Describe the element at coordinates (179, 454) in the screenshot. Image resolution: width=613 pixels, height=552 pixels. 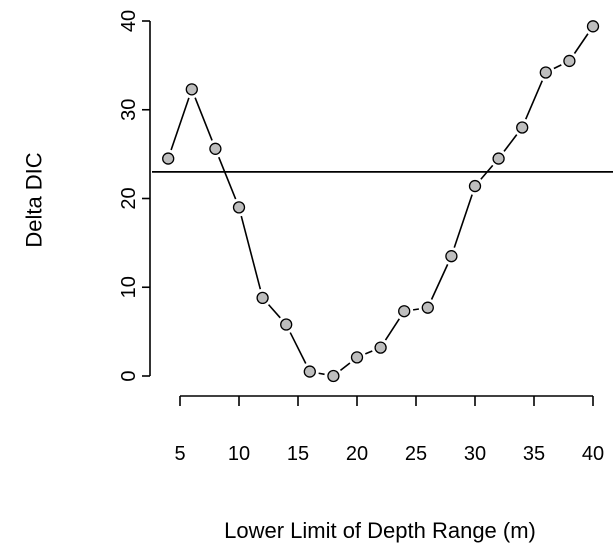
I see `x-tick-label: 5` at that location.